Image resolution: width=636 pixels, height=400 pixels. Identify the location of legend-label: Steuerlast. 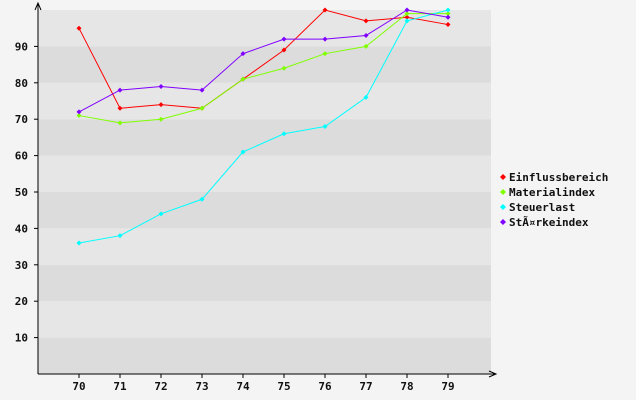
(542, 207).